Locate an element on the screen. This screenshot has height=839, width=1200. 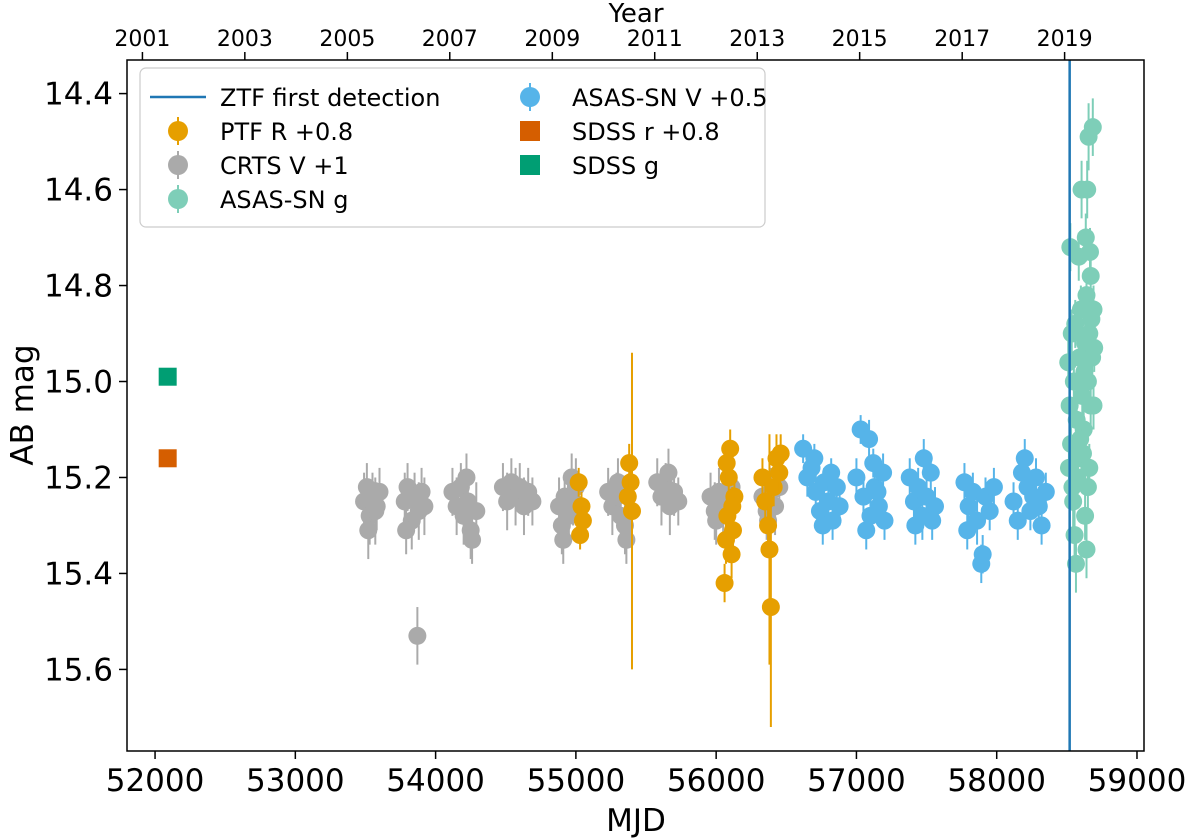
x-tick-label: 52000 is located at coordinates (155, 781).